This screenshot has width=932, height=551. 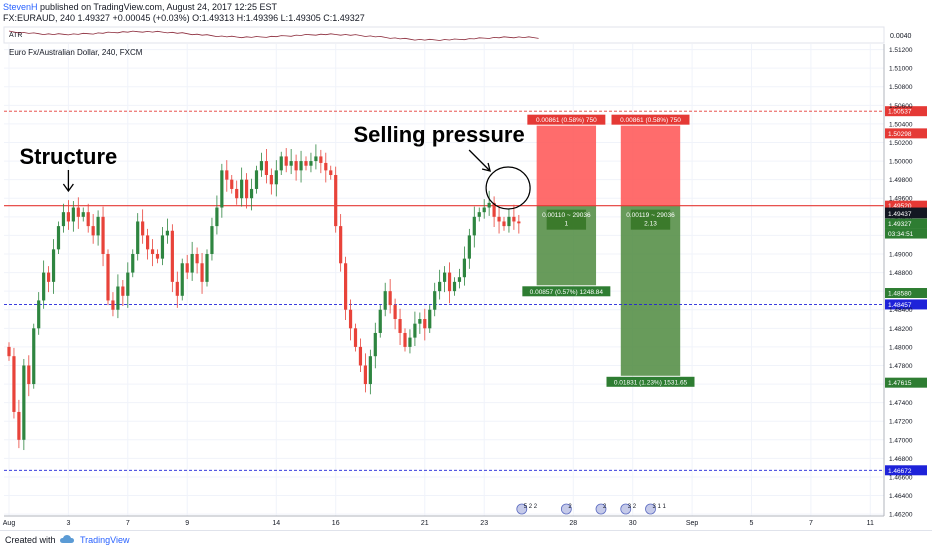 I want to click on entry-label-1: 0.00119 ~ 29036, so click(x=650, y=215).